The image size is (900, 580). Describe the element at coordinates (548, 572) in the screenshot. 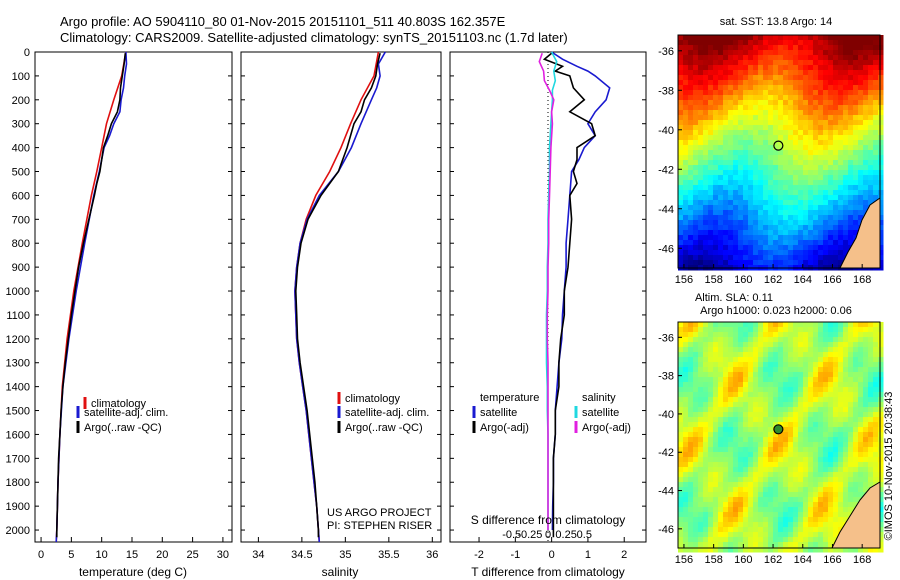

I see `temperature-difference-label: T difference from climatology` at that location.